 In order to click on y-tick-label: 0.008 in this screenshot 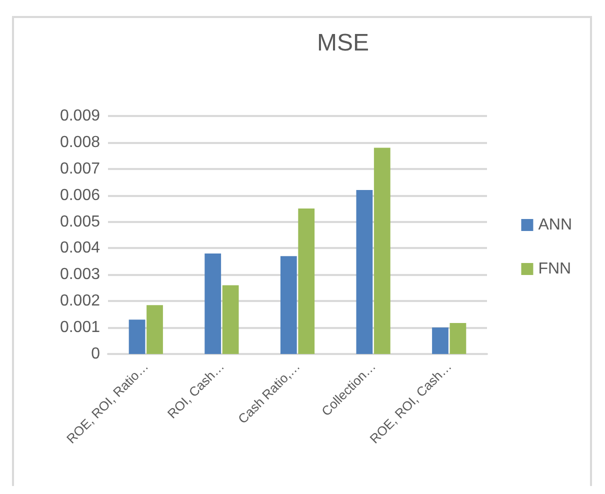, I will do `click(80, 142)`.